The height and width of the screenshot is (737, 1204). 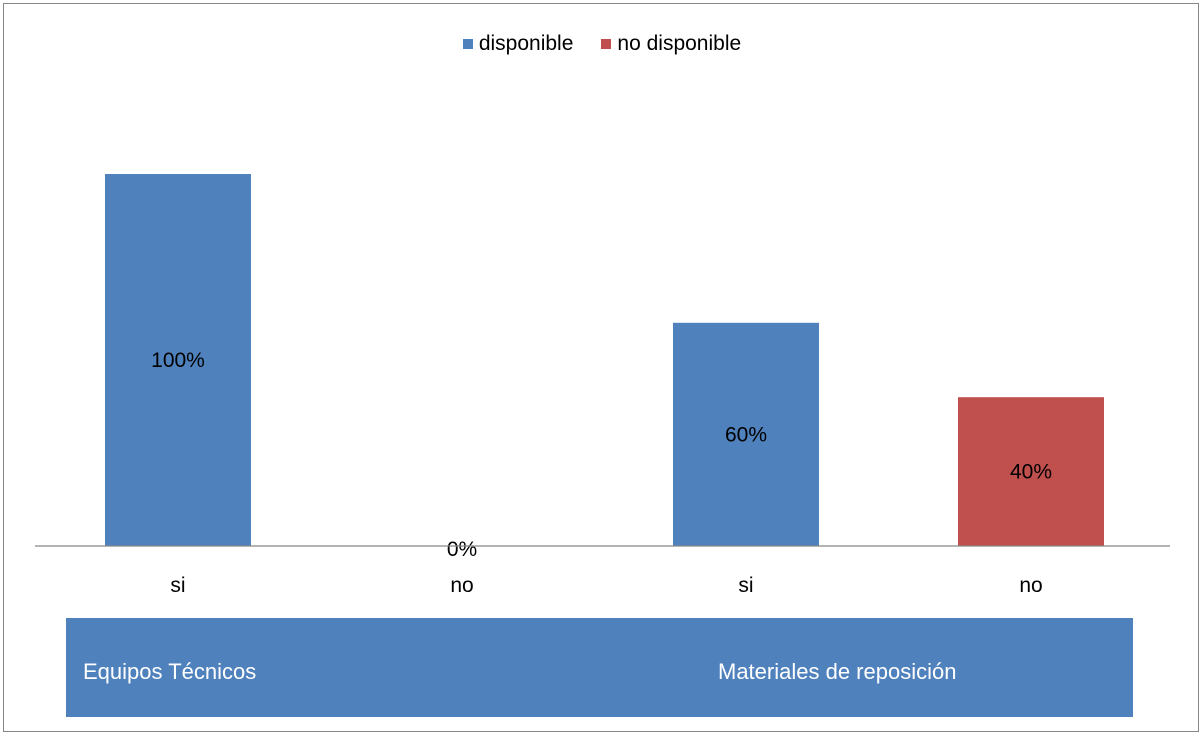 I want to click on data-label-3: 60%, so click(x=746, y=434).